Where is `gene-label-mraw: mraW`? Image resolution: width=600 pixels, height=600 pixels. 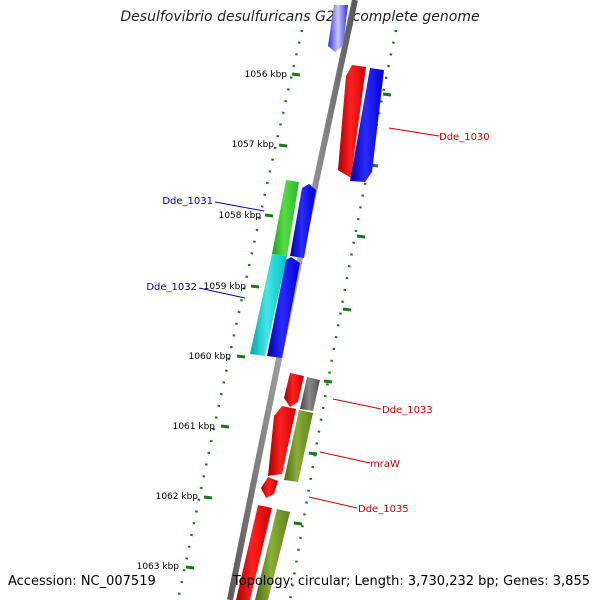
gene-label-mraw: mraW is located at coordinates (385, 464).